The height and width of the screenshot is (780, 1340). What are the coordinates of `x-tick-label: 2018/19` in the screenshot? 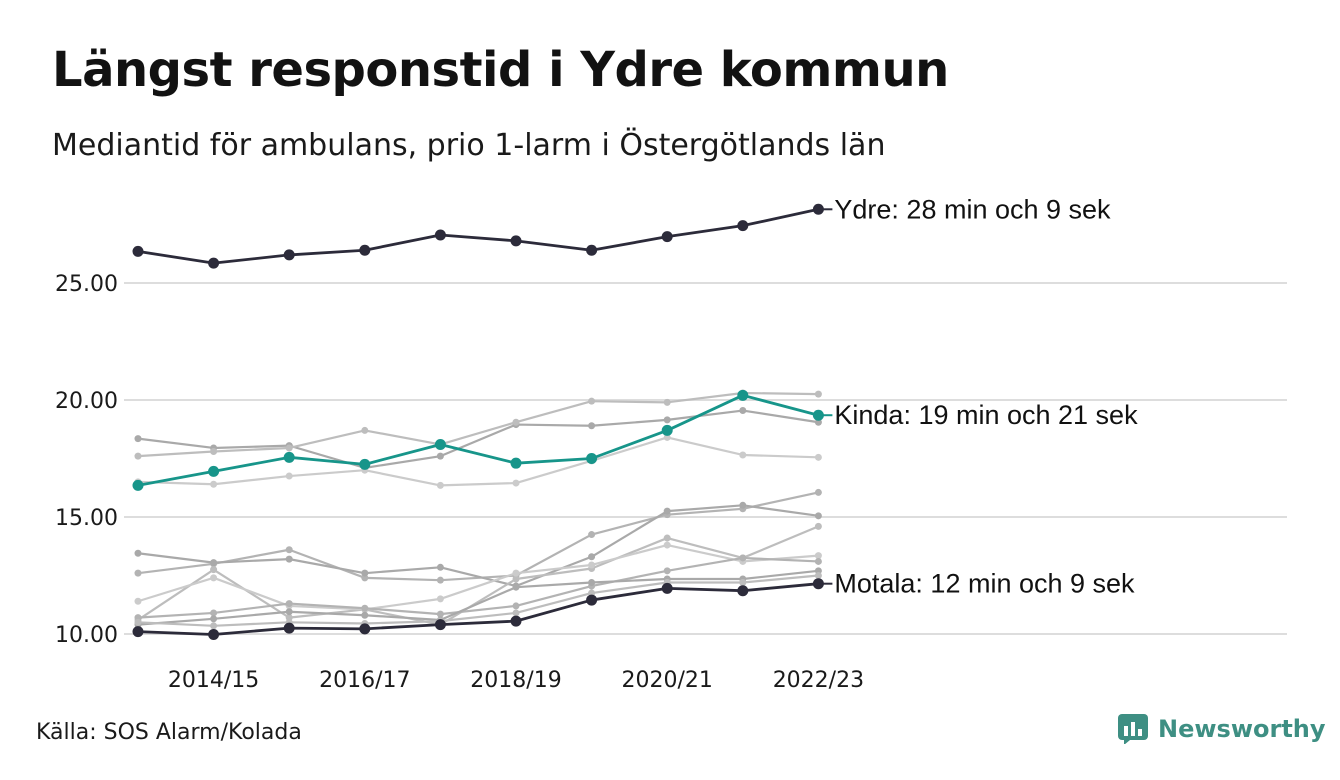 It's located at (515, 680).